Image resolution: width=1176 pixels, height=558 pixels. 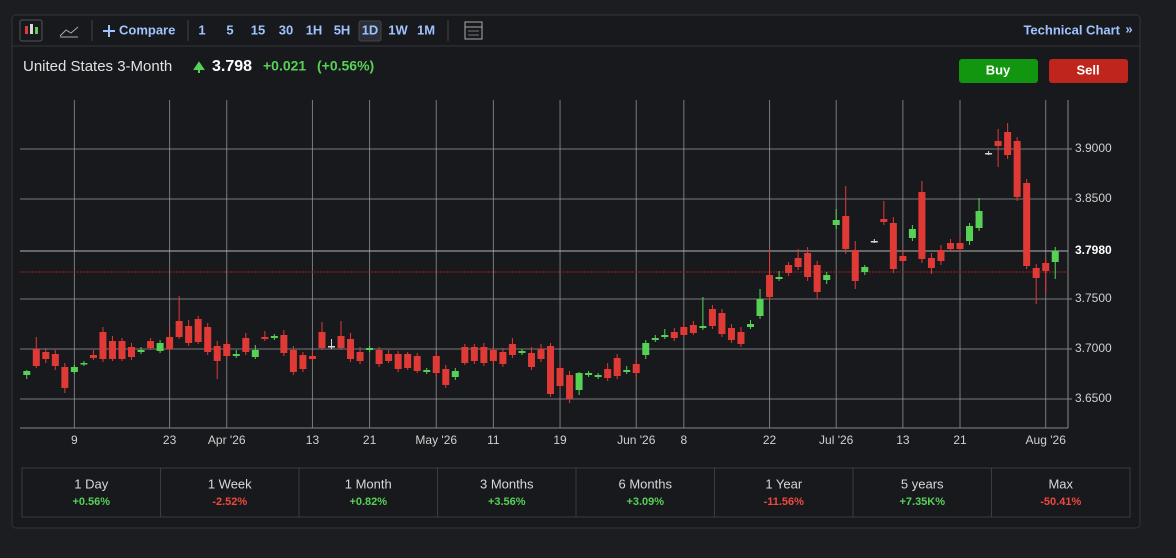 What do you see at coordinates (922, 483) in the screenshot?
I see `period-label: 5 years` at bounding box center [922, 483].